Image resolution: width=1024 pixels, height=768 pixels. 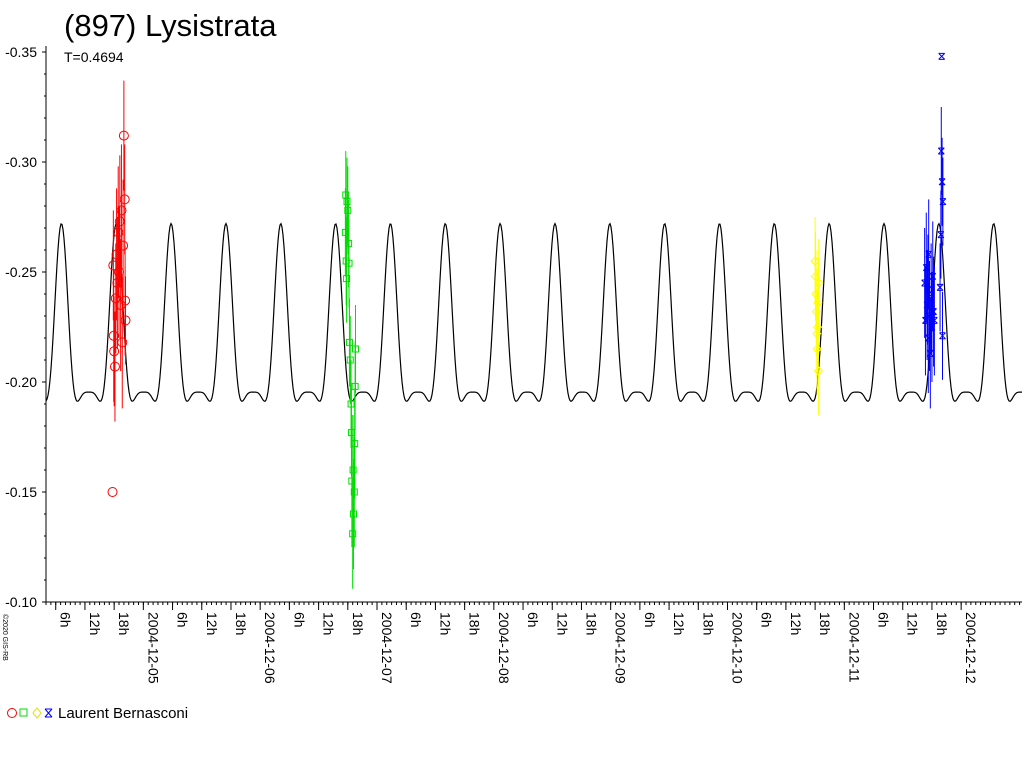 I want to click on x-tick-label: 2004-12-08, so click(x=504, y=648).